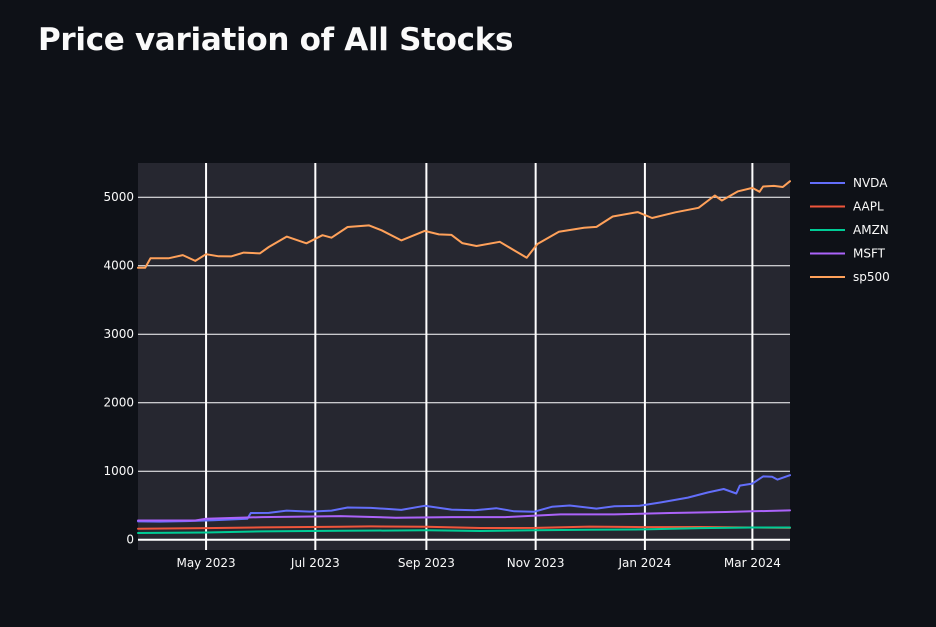 This screenshot has height=627, width=936. I want to click on legend-item-aapl: AAPL, so click(847, 207).